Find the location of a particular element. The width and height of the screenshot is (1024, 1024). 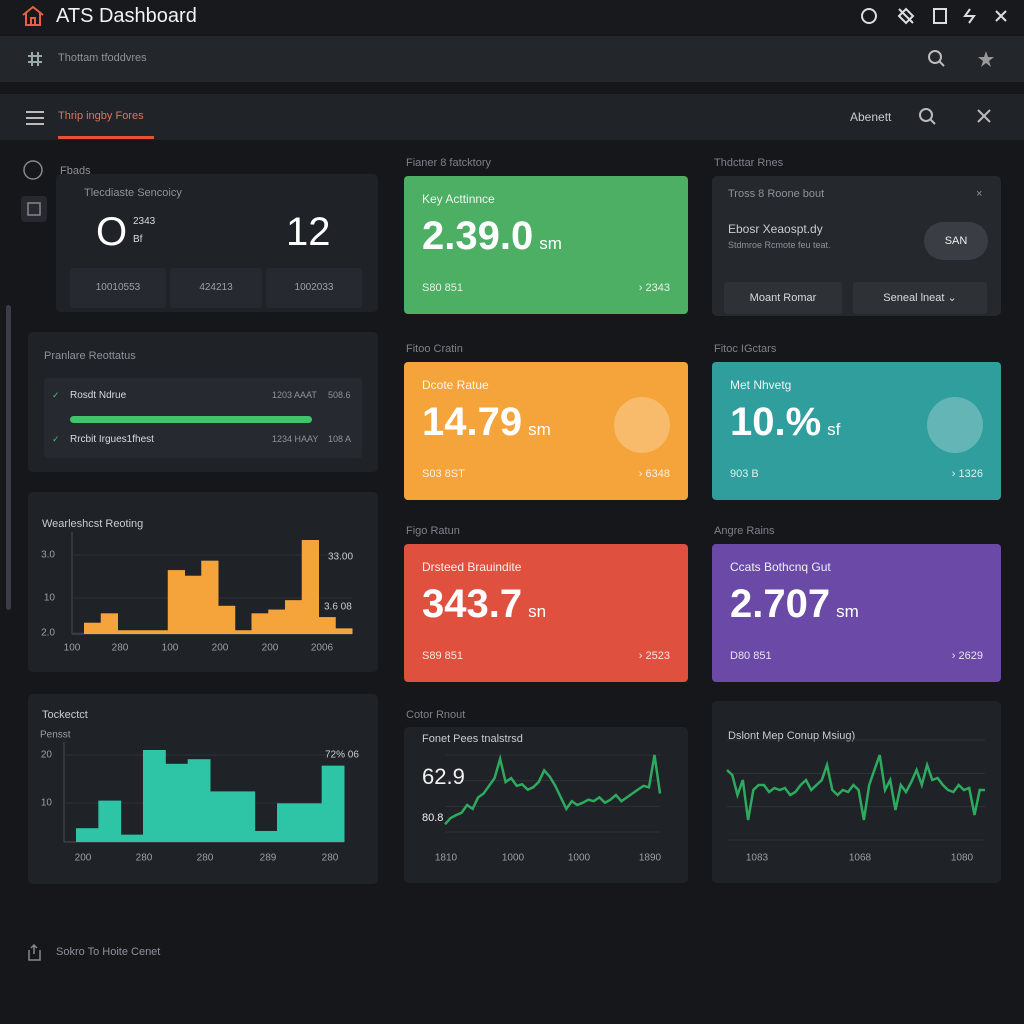

notice-close: × is located at coordinates (979, 194).